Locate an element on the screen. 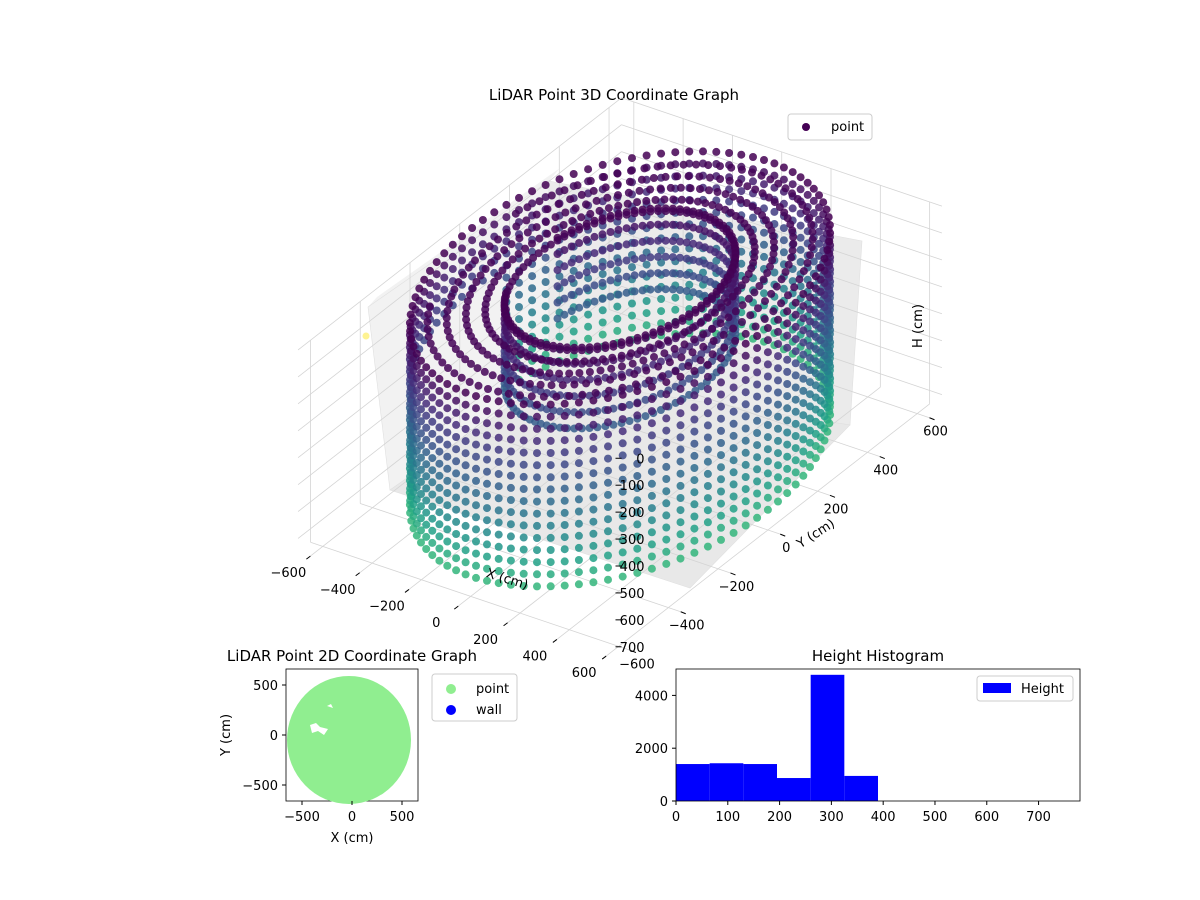 This screenshot has height=900, width=1200. x-tick-mark-3d is located at coordinates (308, 557).